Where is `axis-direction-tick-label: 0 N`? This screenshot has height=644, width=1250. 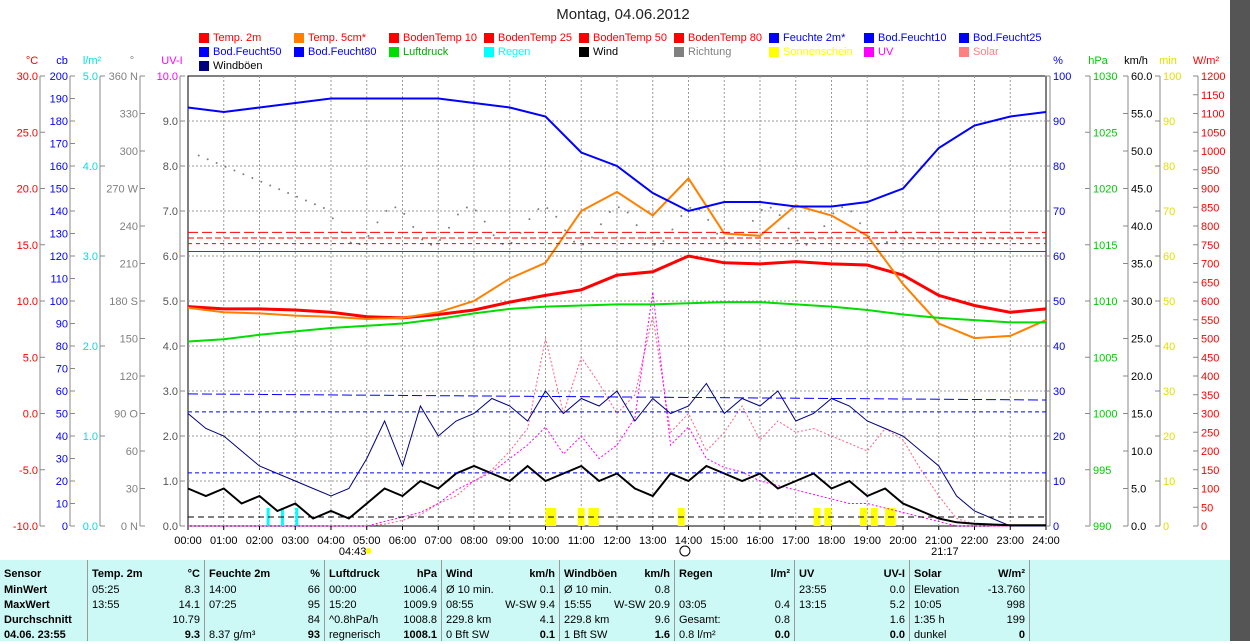
axis-direction-tick-label: 0 N is located at coordinates (129, 527).